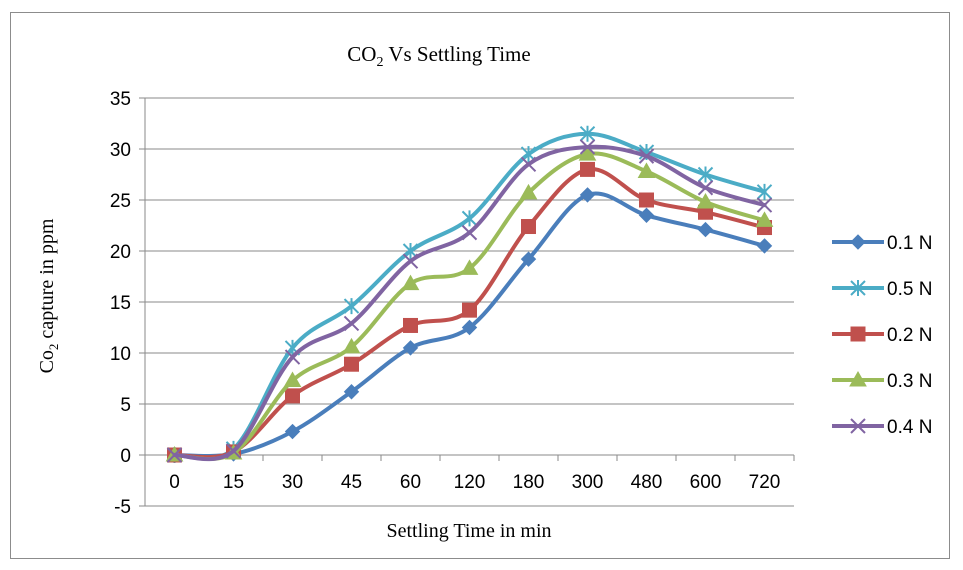 This screenshot has height=570, width=963. Describe the element at coordinates (233, 482) in the screenshot. I see `x-tick-label: 15` at that location.